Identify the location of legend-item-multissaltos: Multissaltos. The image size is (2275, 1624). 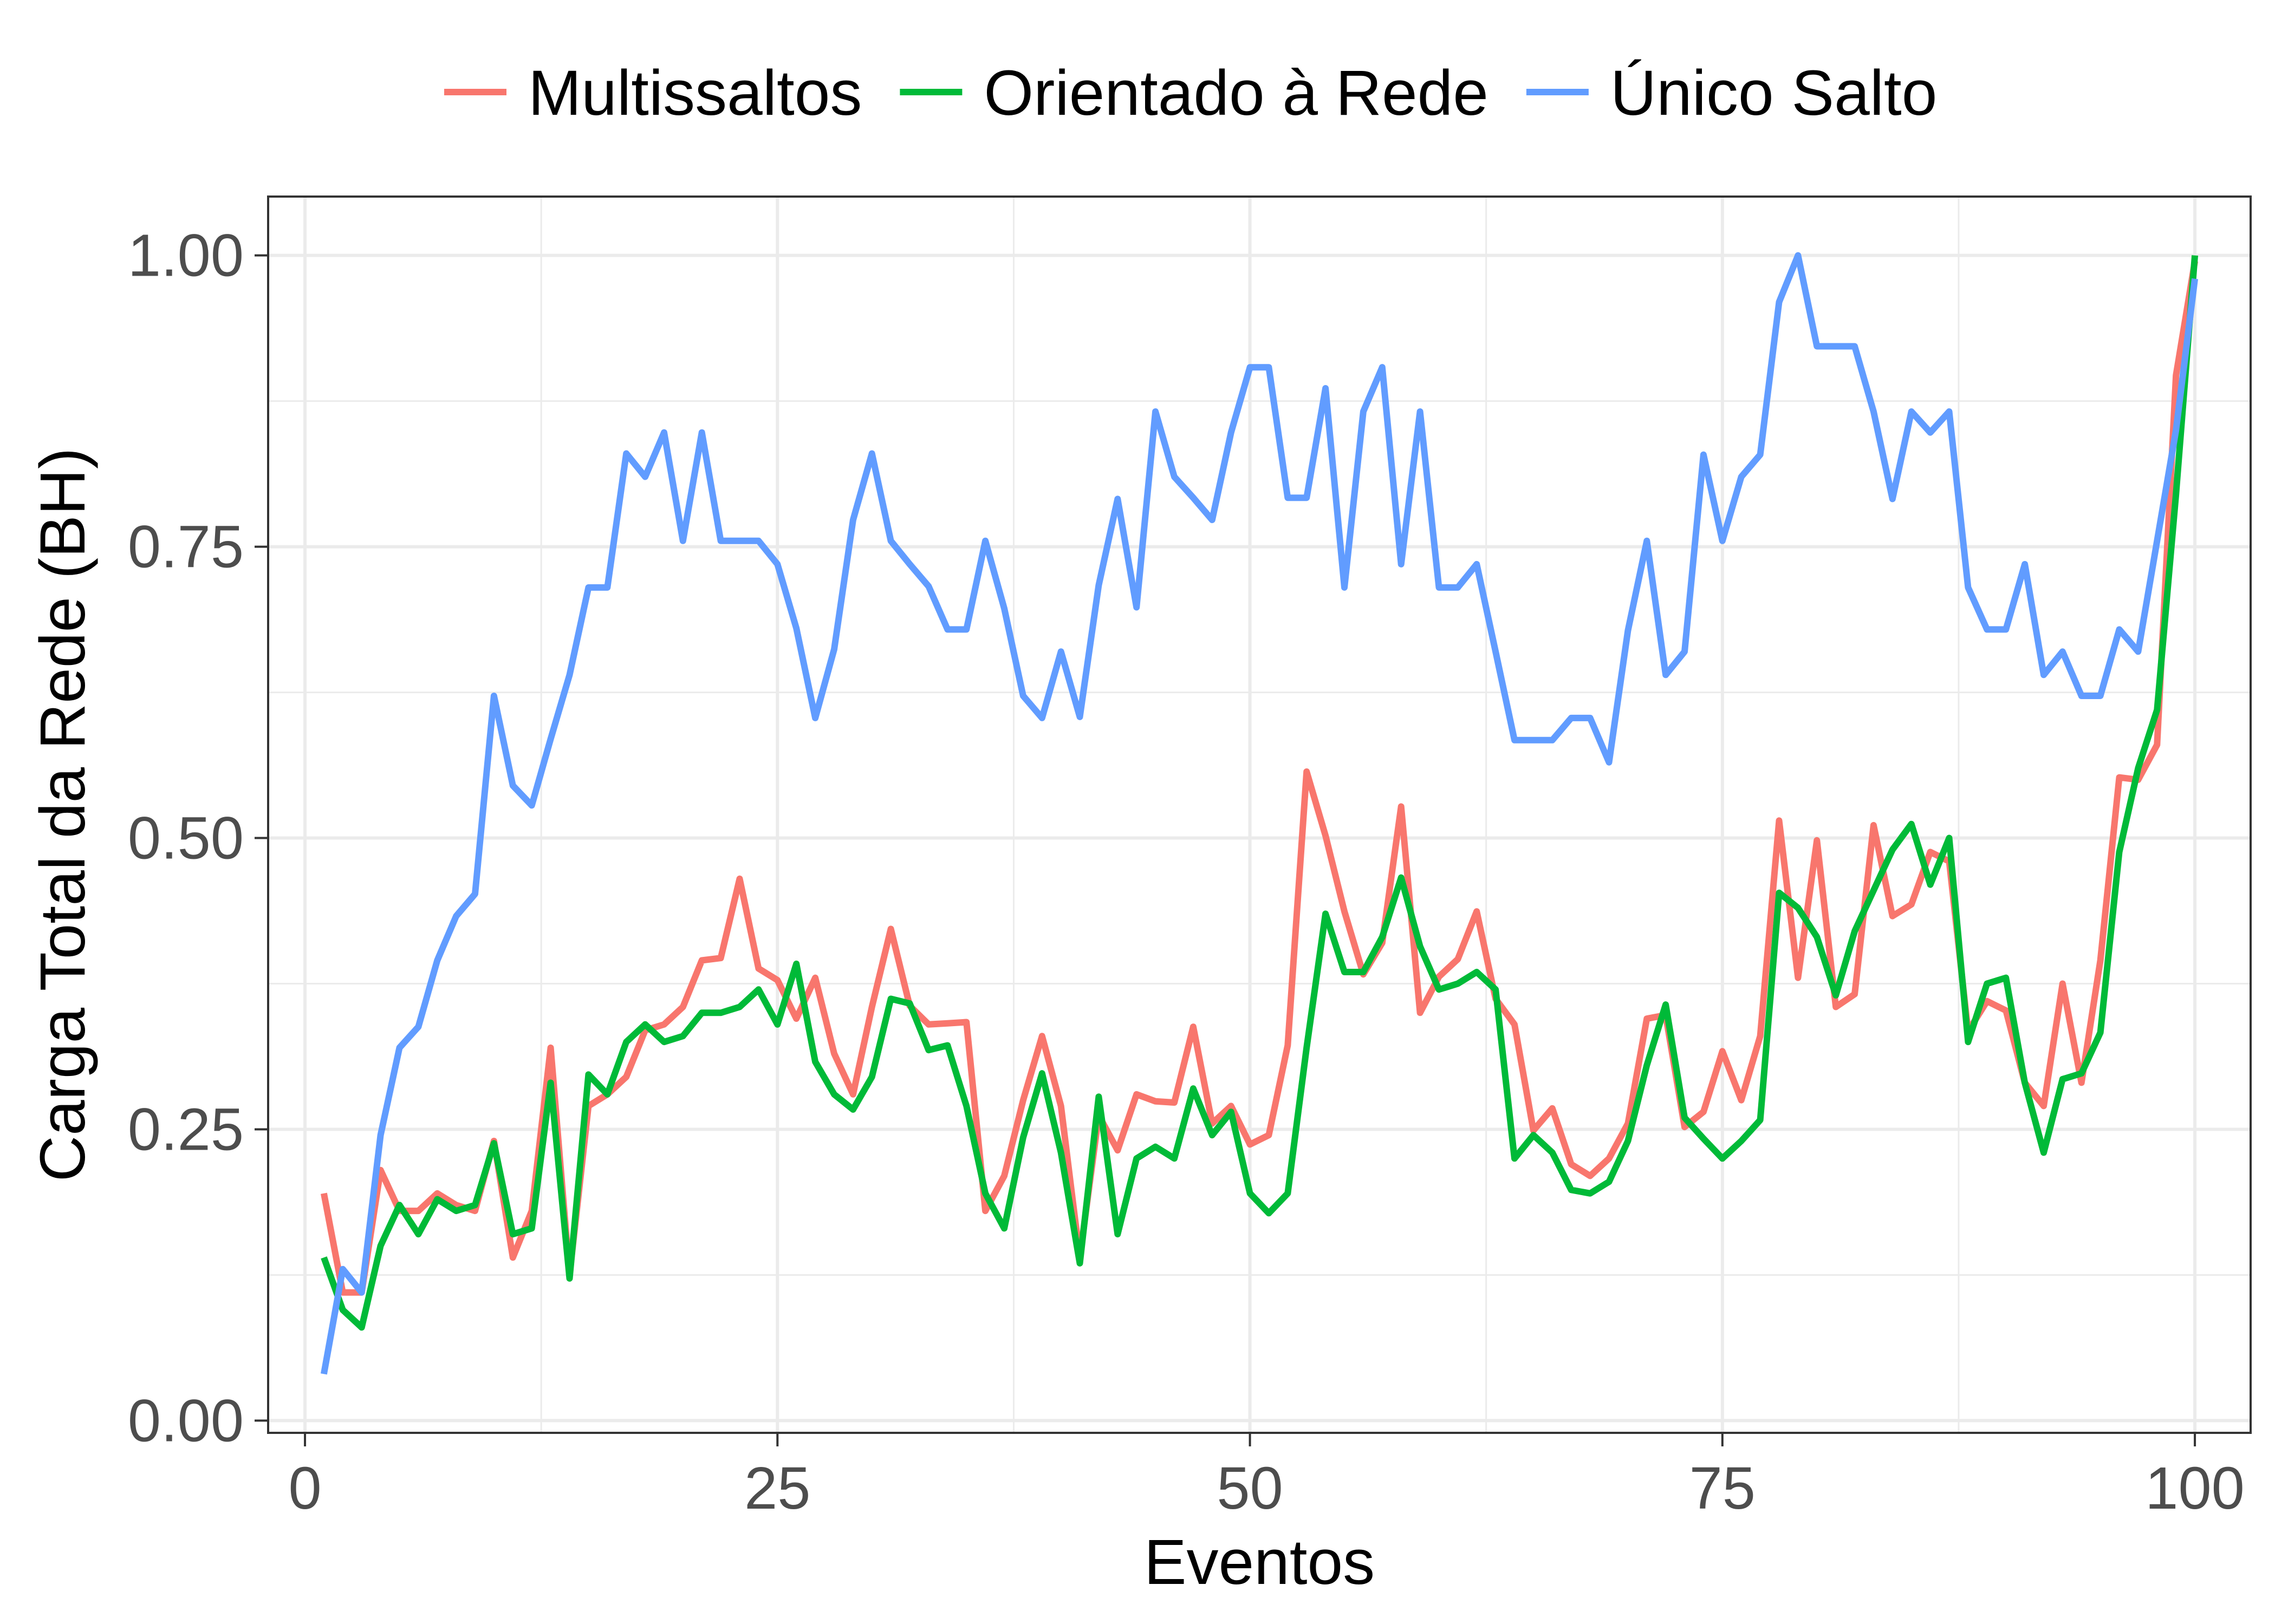
(653, 93).